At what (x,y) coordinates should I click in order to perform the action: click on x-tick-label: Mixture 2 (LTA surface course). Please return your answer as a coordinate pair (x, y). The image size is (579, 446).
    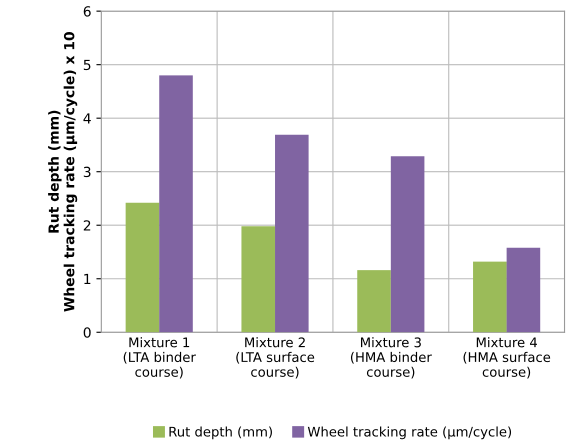
    Looking at the image, I should click on (275, 357).